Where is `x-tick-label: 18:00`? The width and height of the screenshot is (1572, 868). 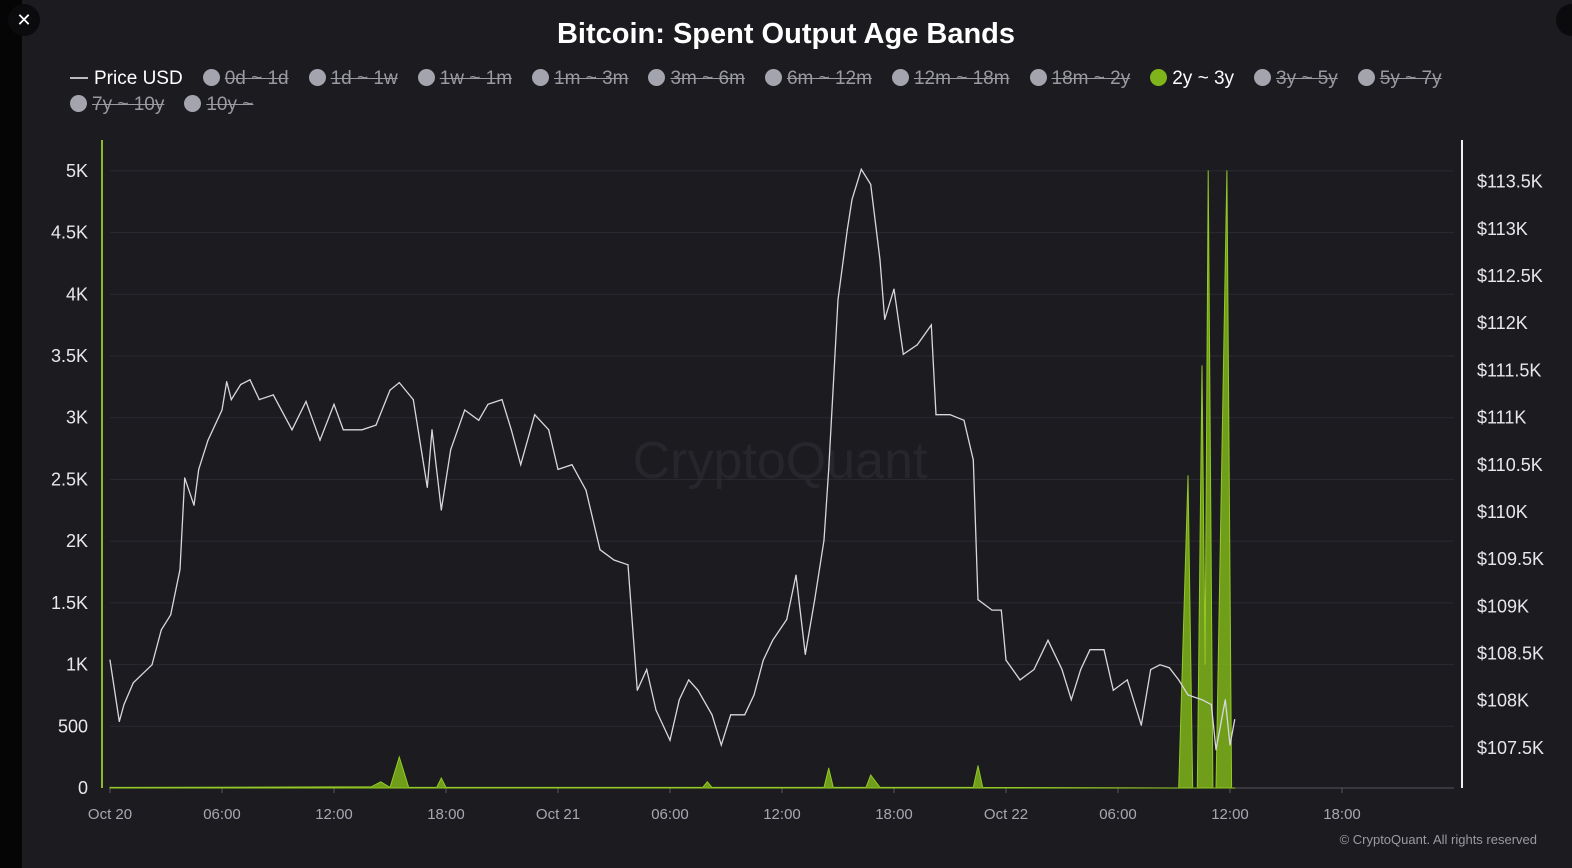
x-tick-label: 18:00 is located at coordinates (1342, 814).